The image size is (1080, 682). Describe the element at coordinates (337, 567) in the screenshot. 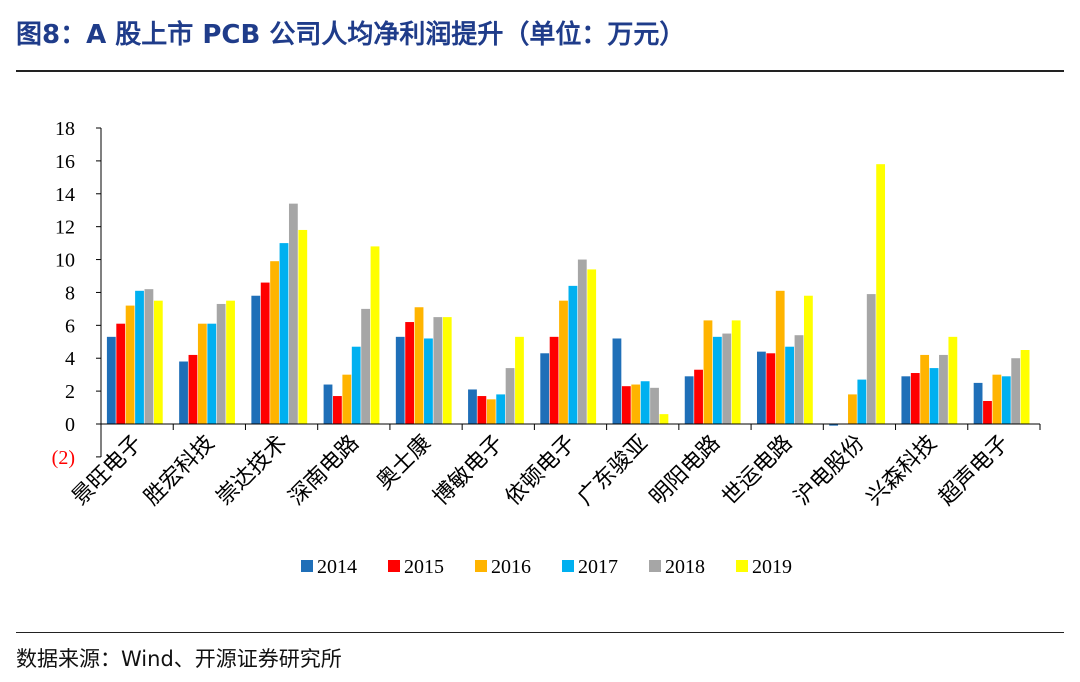

I see `legend-label-2014: 2014` at that location.